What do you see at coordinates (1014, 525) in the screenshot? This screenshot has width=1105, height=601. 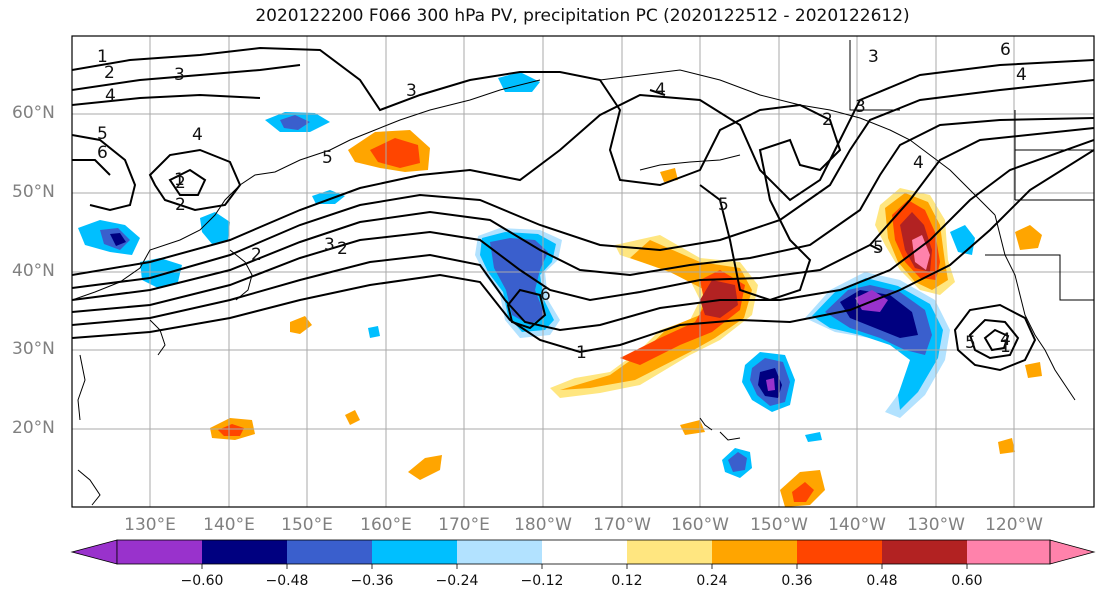 I see `lon-label: 120°W` at bounding box center [1014, 525].